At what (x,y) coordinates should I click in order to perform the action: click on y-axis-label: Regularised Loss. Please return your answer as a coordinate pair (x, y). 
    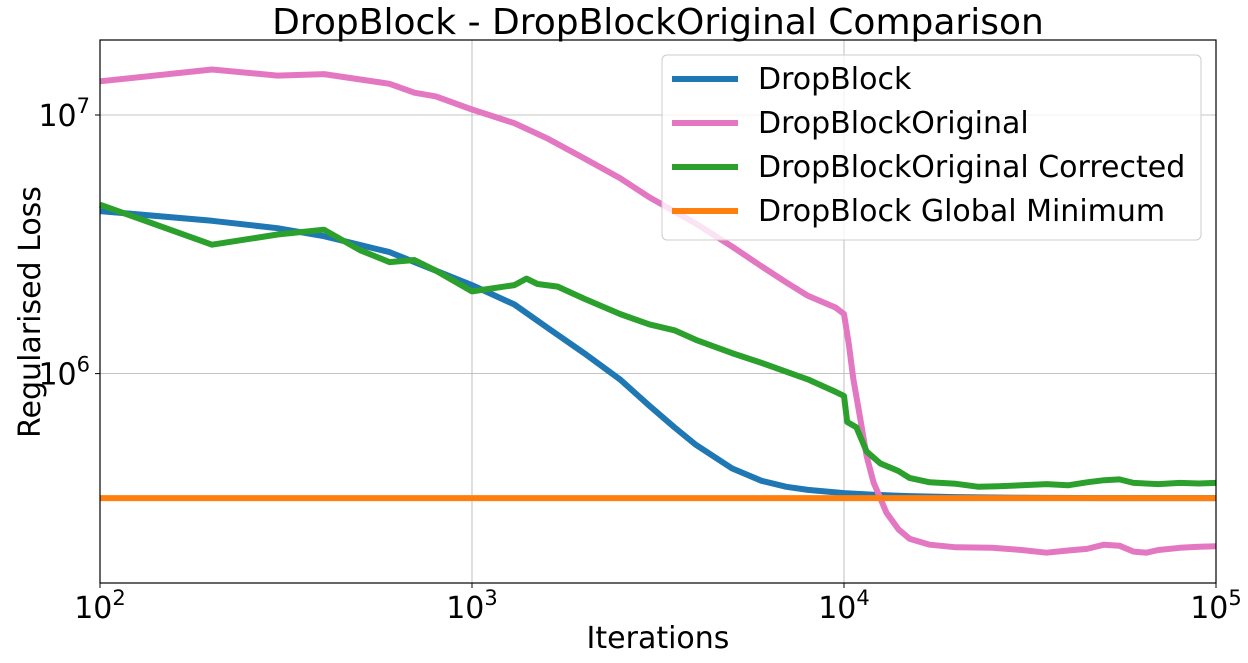
    Looking at the image, I should click on (30, 312).